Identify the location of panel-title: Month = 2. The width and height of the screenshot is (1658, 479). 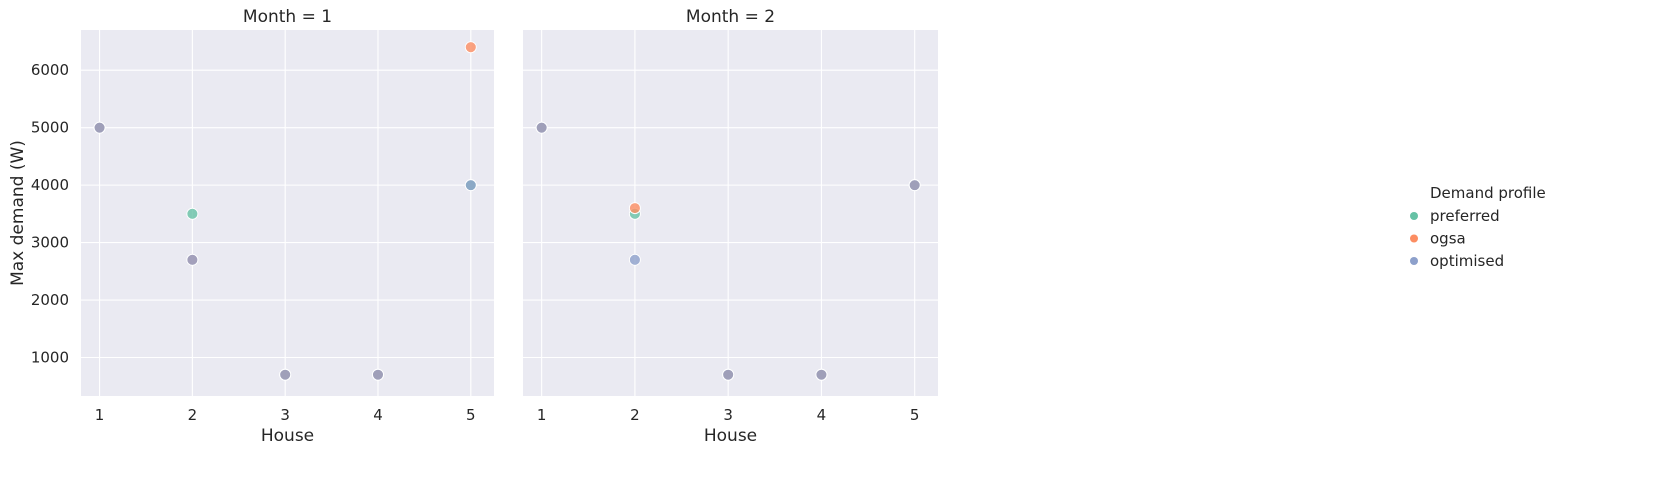
(730, 17).